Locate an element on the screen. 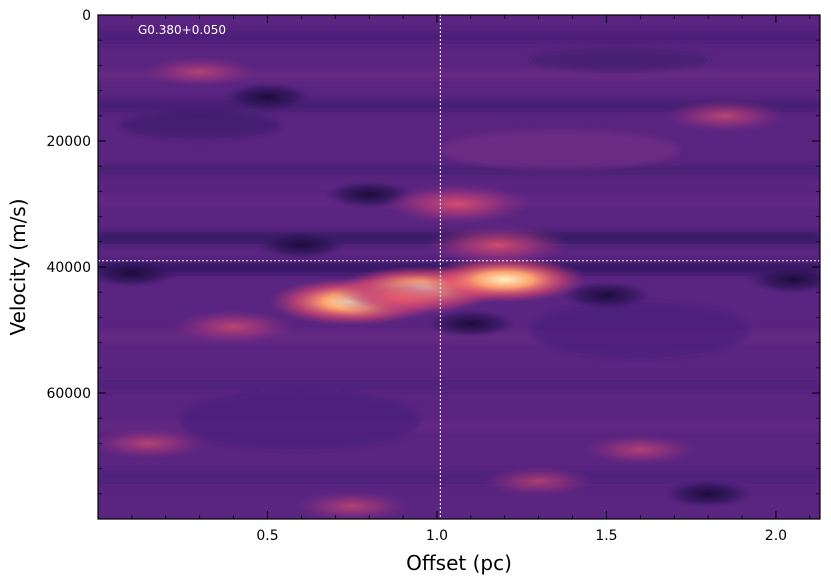  x-tick-label: 2.0 is located at coordinates (776, 536).